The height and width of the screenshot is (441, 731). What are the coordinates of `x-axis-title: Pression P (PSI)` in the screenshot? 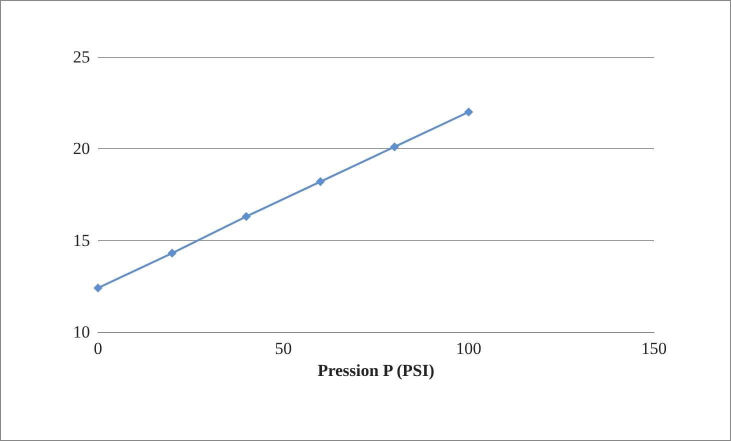 It's located at (376, 370).